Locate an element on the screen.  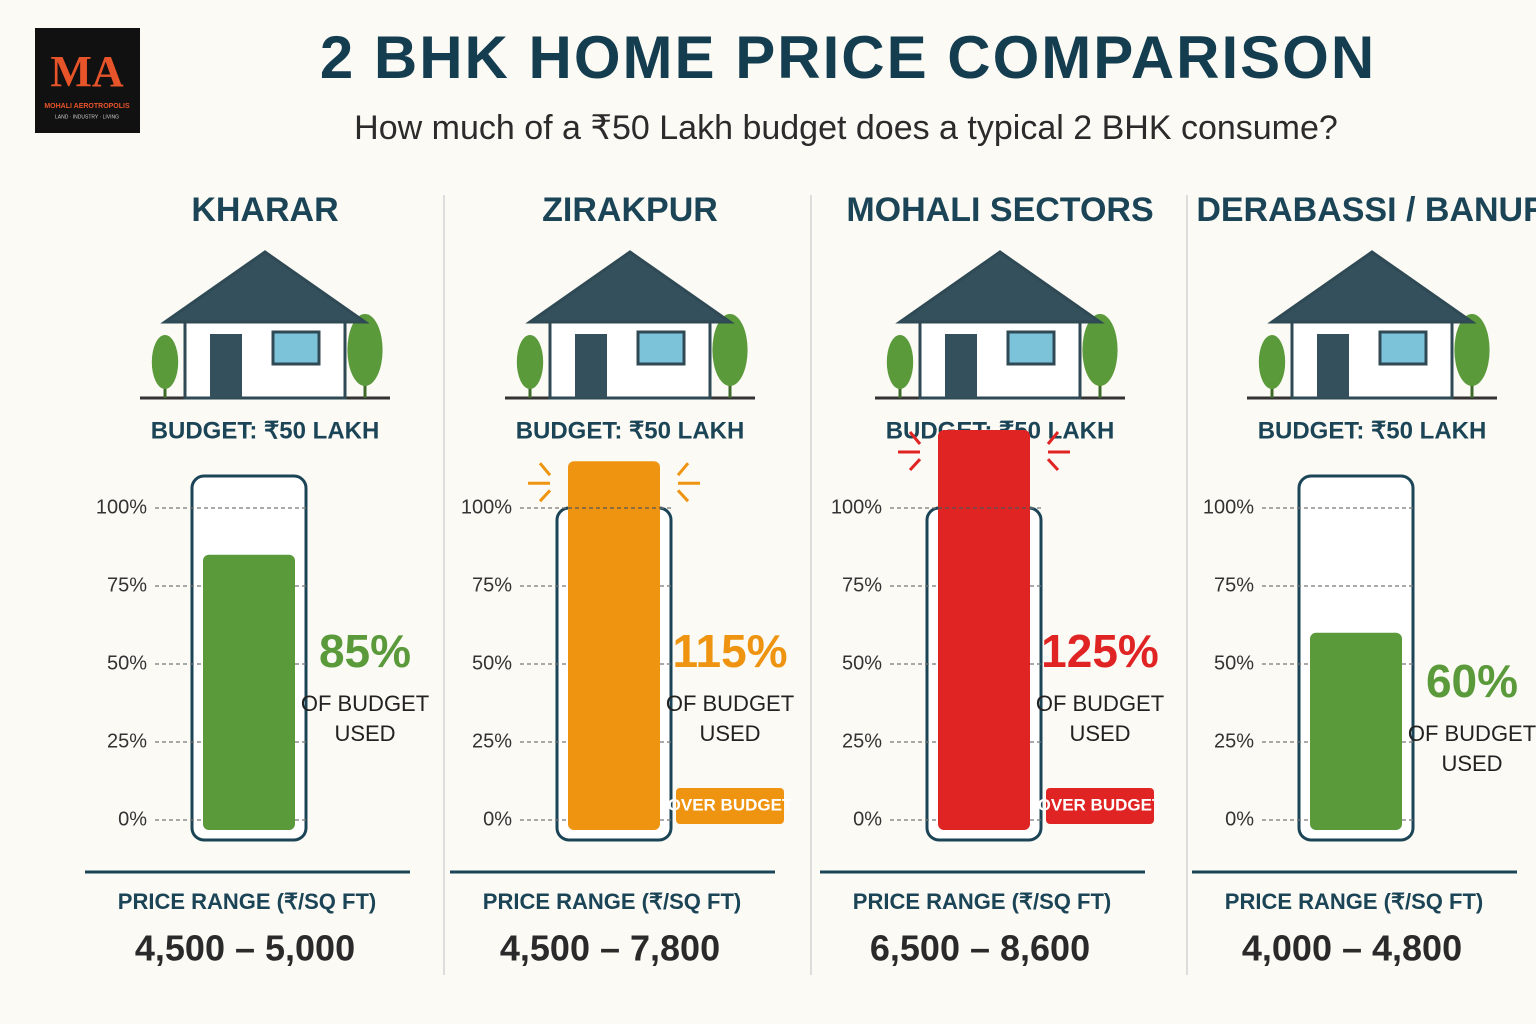
price-range: 6,500 – 8,600 is located at coordinates (980, 948).